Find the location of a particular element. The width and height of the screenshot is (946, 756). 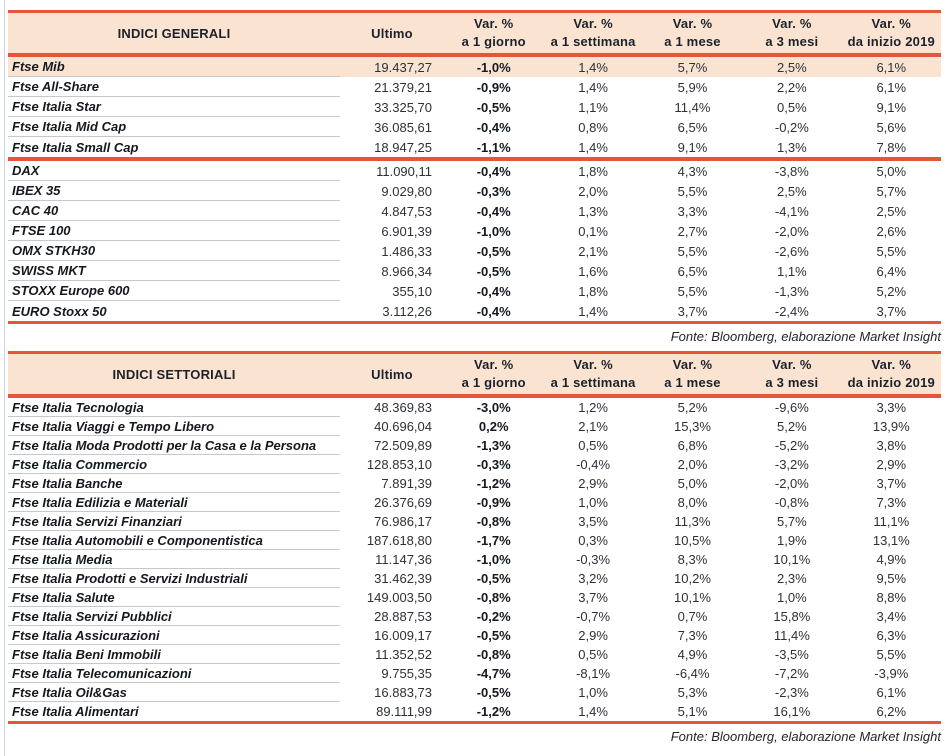

var-value: 0,7% is located at coordinates (692, 616).